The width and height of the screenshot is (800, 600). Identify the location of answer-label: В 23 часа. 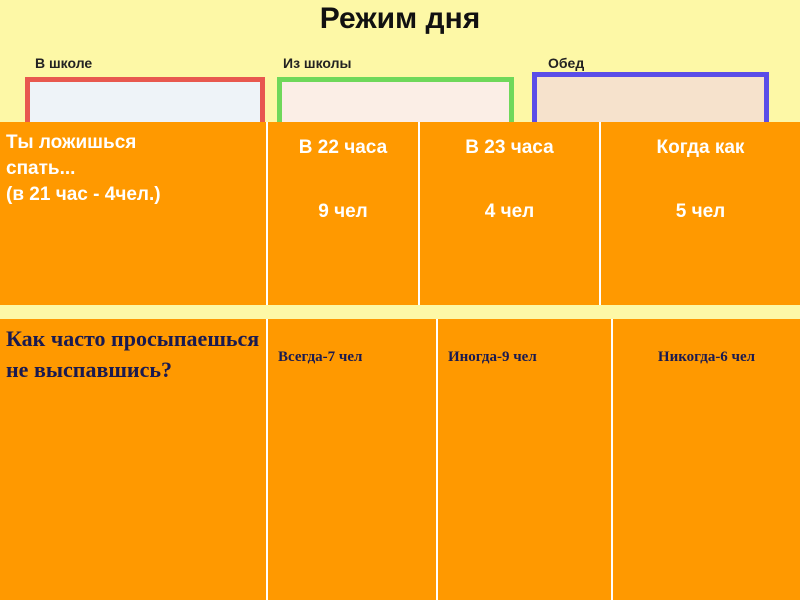
(509, 147).